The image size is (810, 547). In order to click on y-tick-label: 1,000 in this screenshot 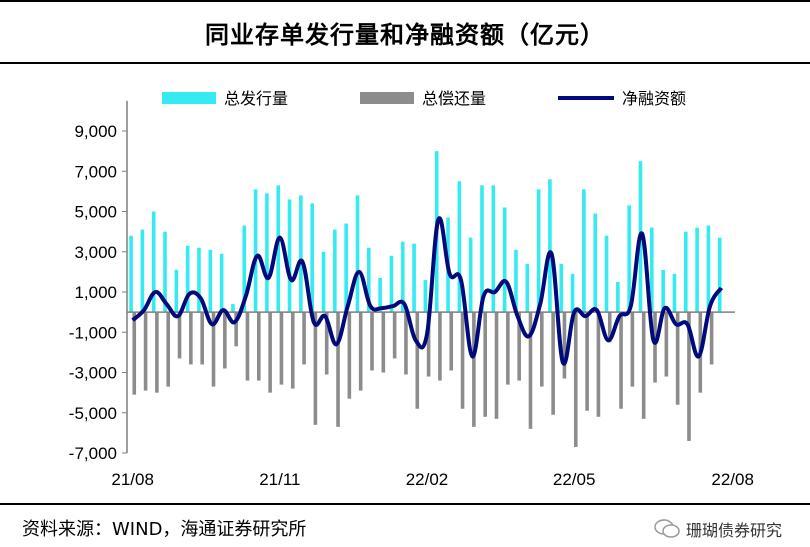, I will do `click(95, 292)`.